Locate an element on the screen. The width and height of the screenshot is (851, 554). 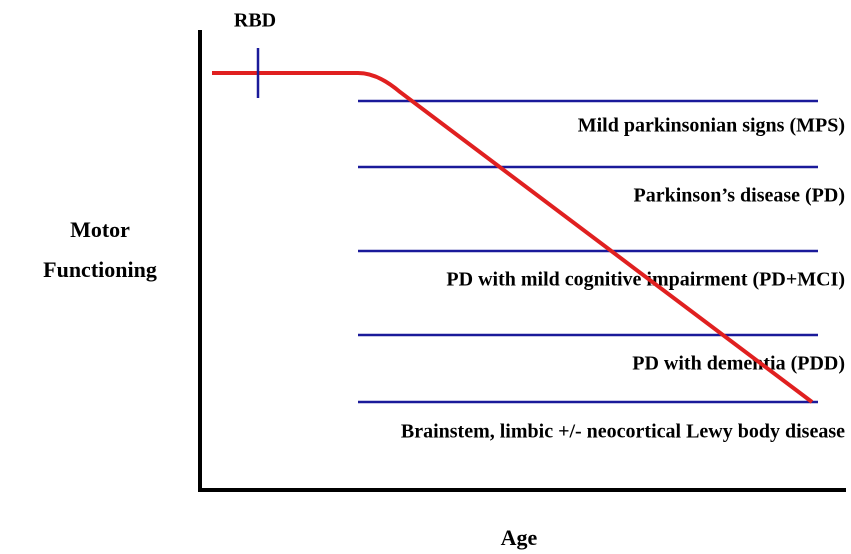
x-axis-label: Age is located at coordinates (519, 537).